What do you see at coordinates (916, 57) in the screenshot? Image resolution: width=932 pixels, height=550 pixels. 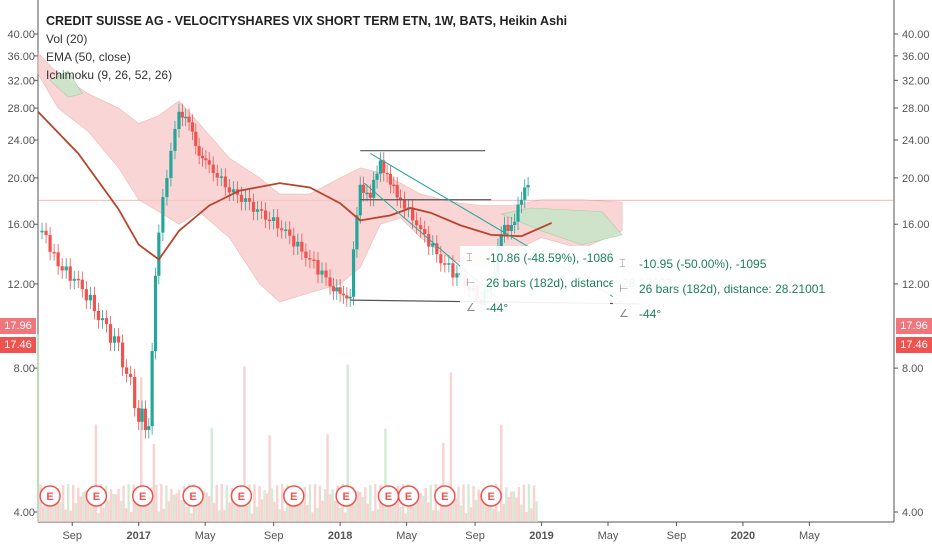 I see `y-tick-label-right: 36.00` at bounding box center [916, 57].